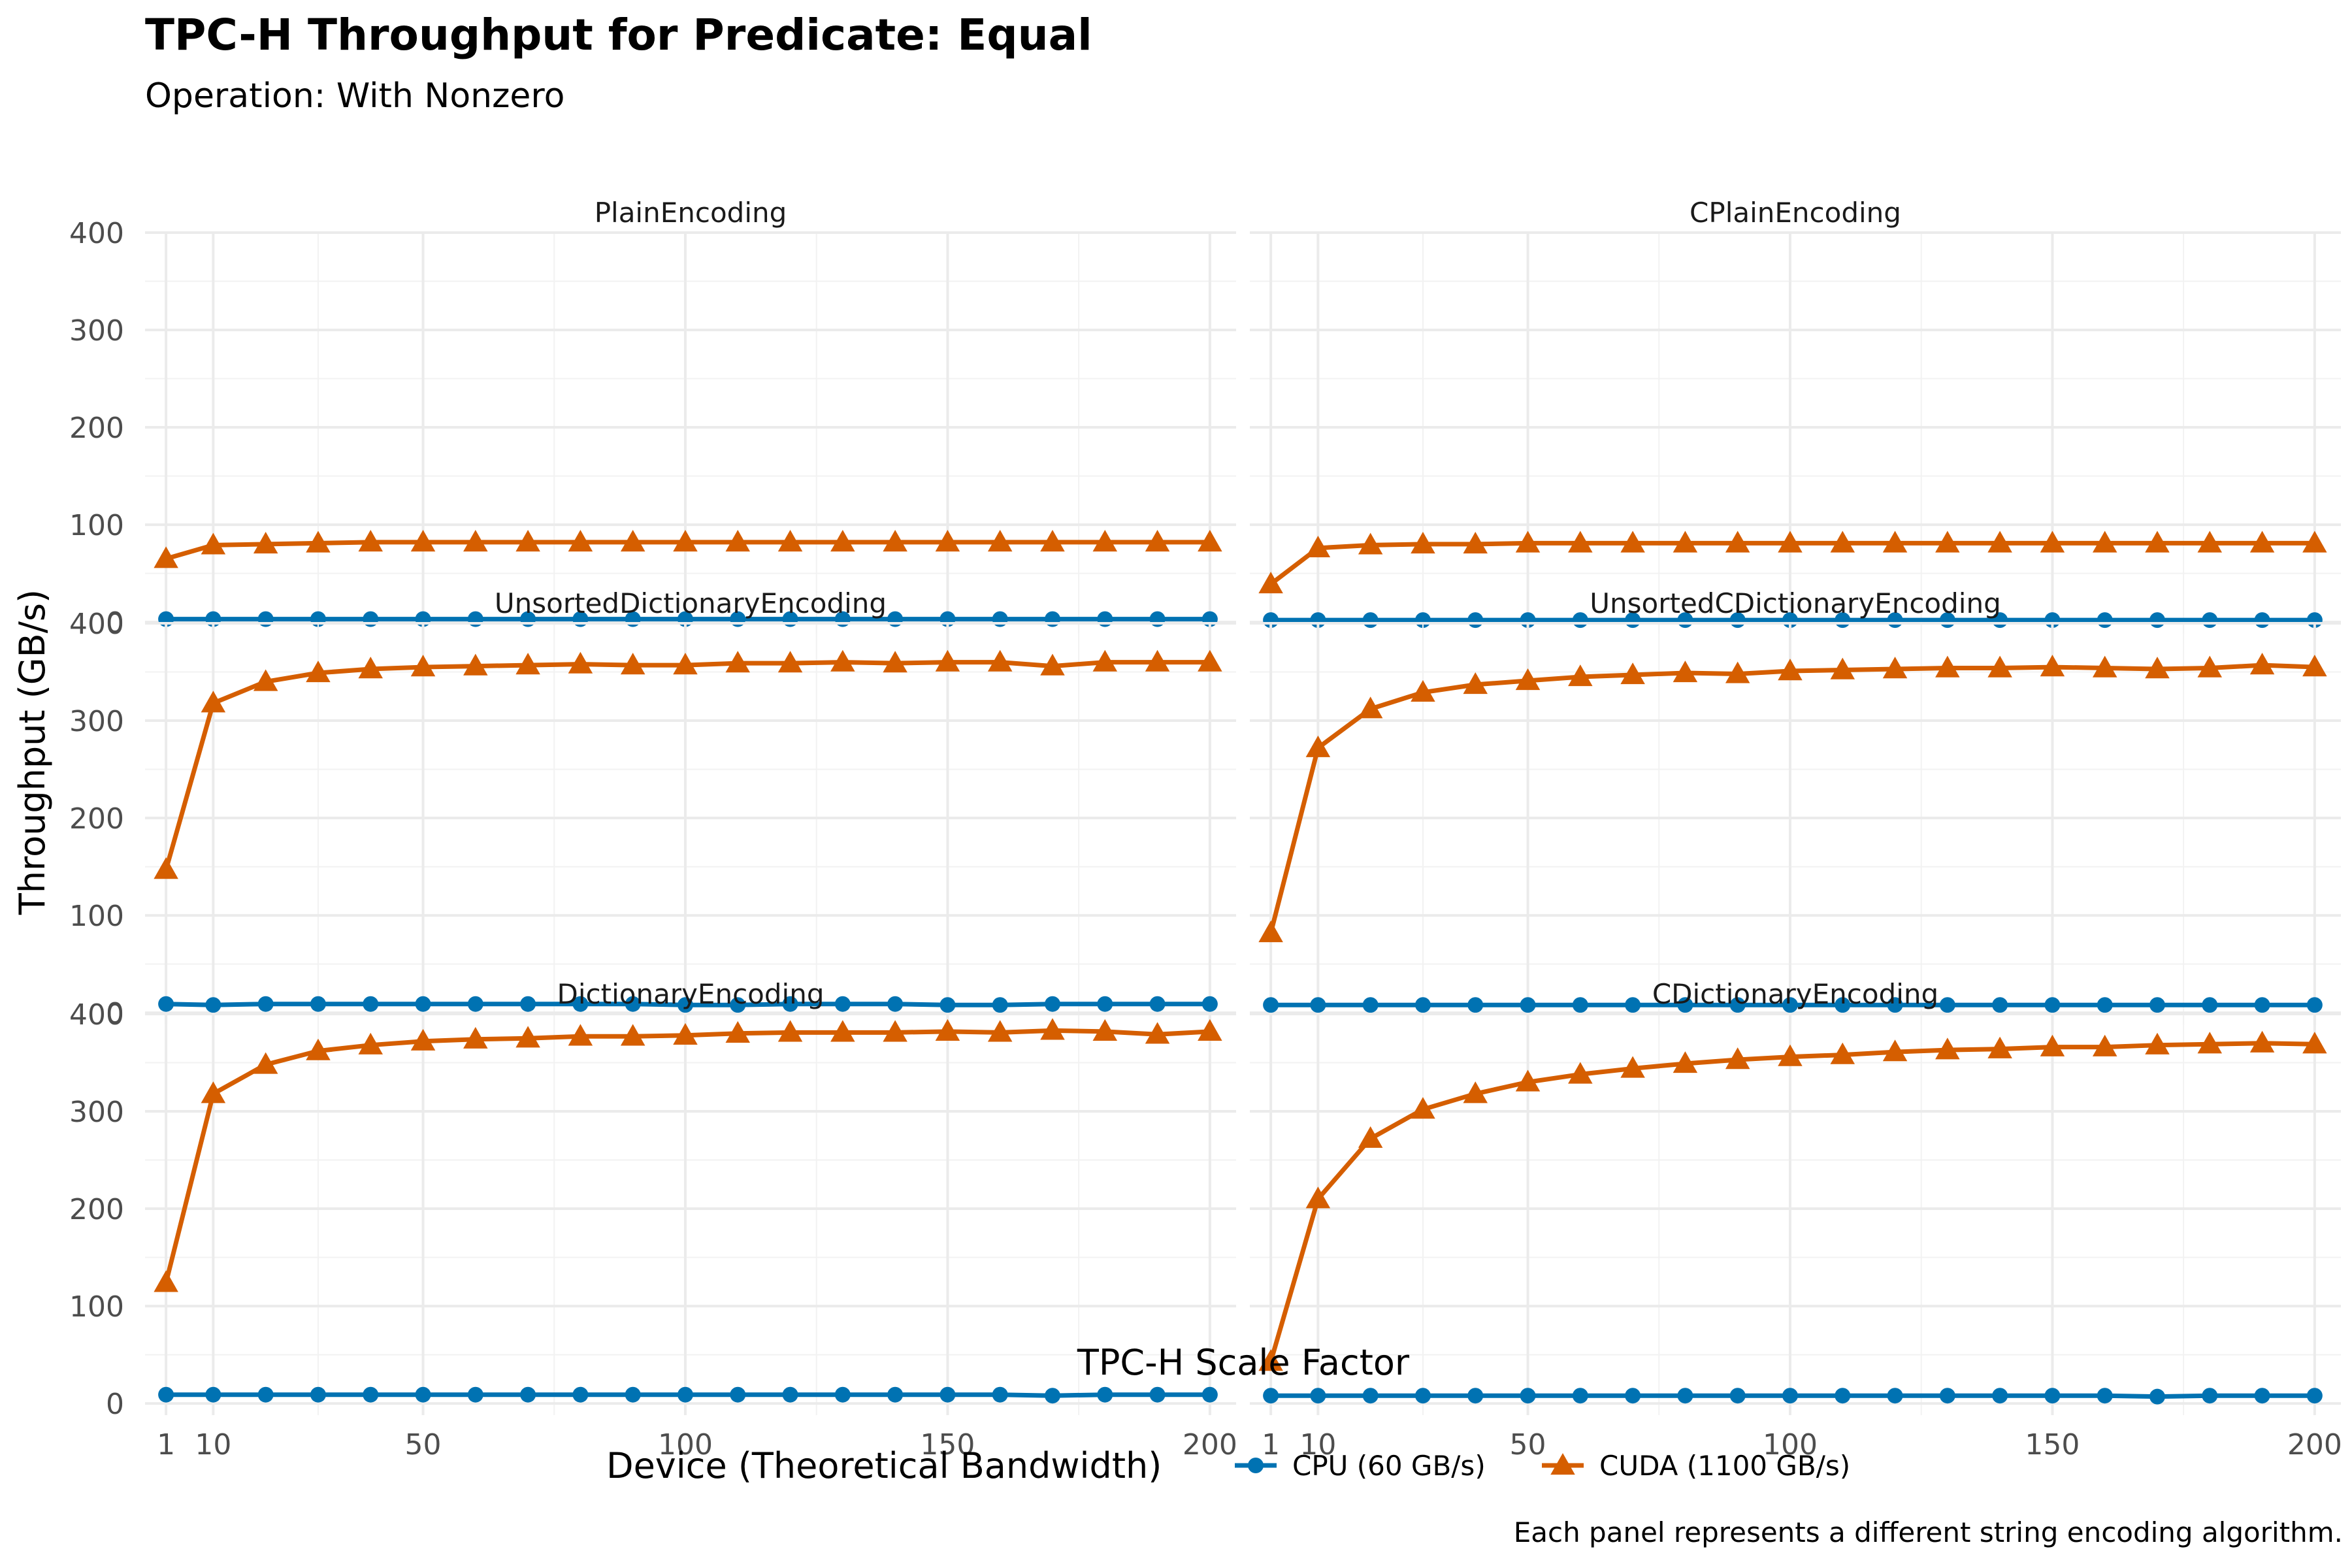 The image size is (2352, 1568). What do you see at coordinates (354, 96) in the screenshot?
I see `chart-subtitle: Operation: With Nonzero` at bounding box center [354, 96].